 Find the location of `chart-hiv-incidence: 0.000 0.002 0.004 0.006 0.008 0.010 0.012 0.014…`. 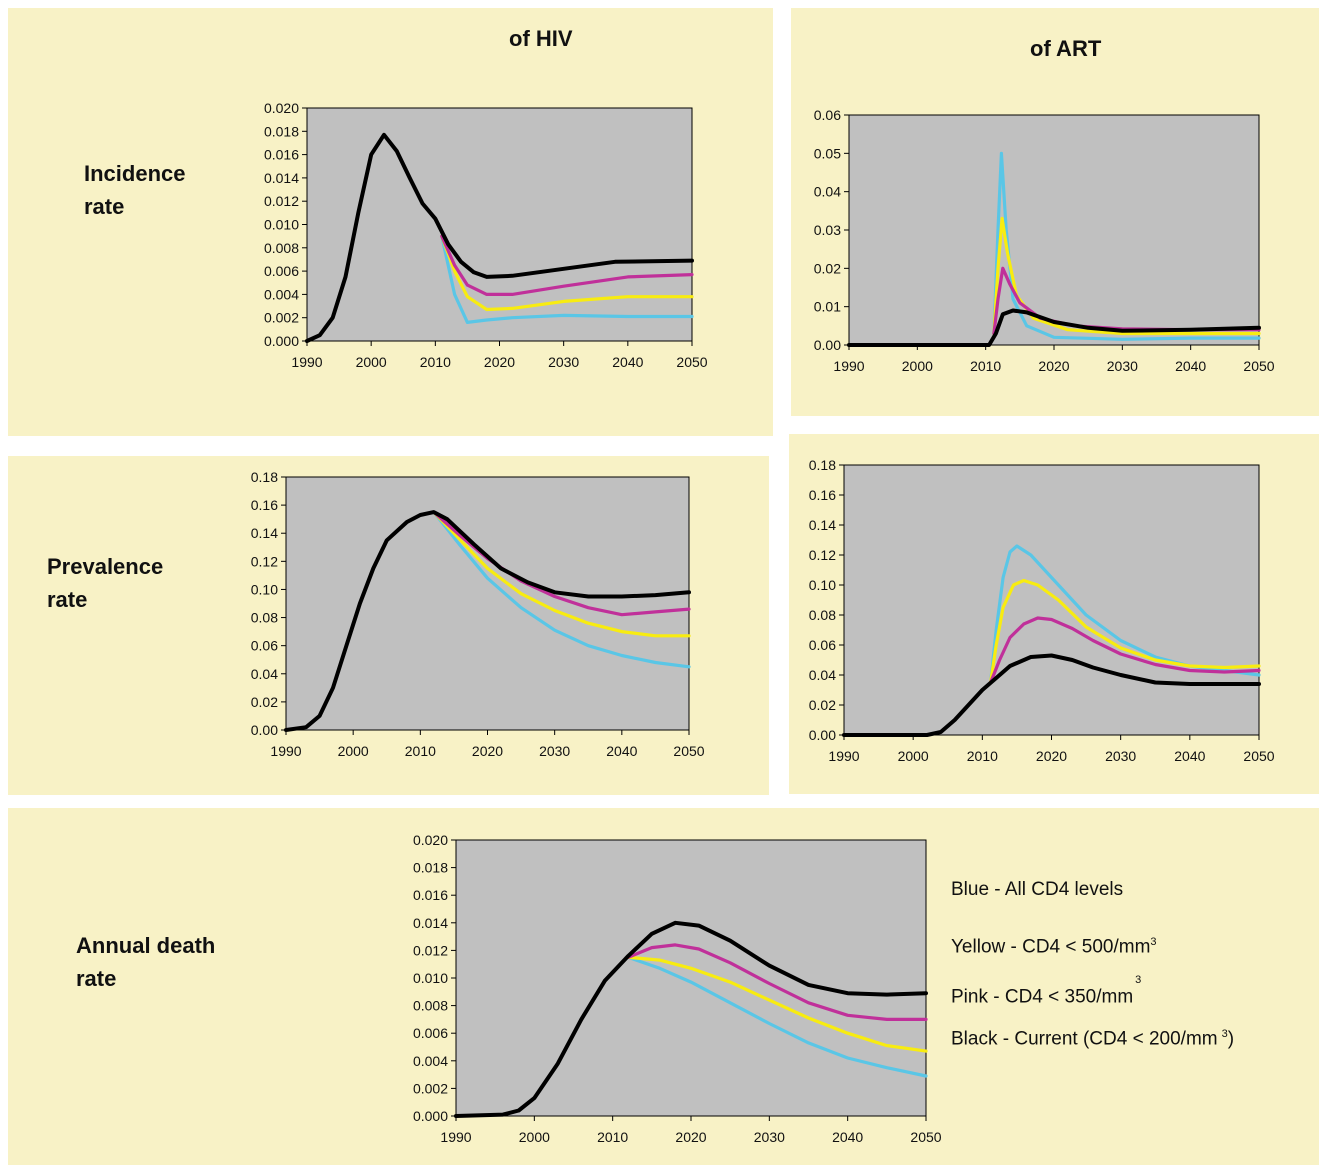

chart-hiv-incidence: 0.000 0.002 0.004 0.006 0.008 0.010 0.012 0.014… is located at coordinates (486, 235).